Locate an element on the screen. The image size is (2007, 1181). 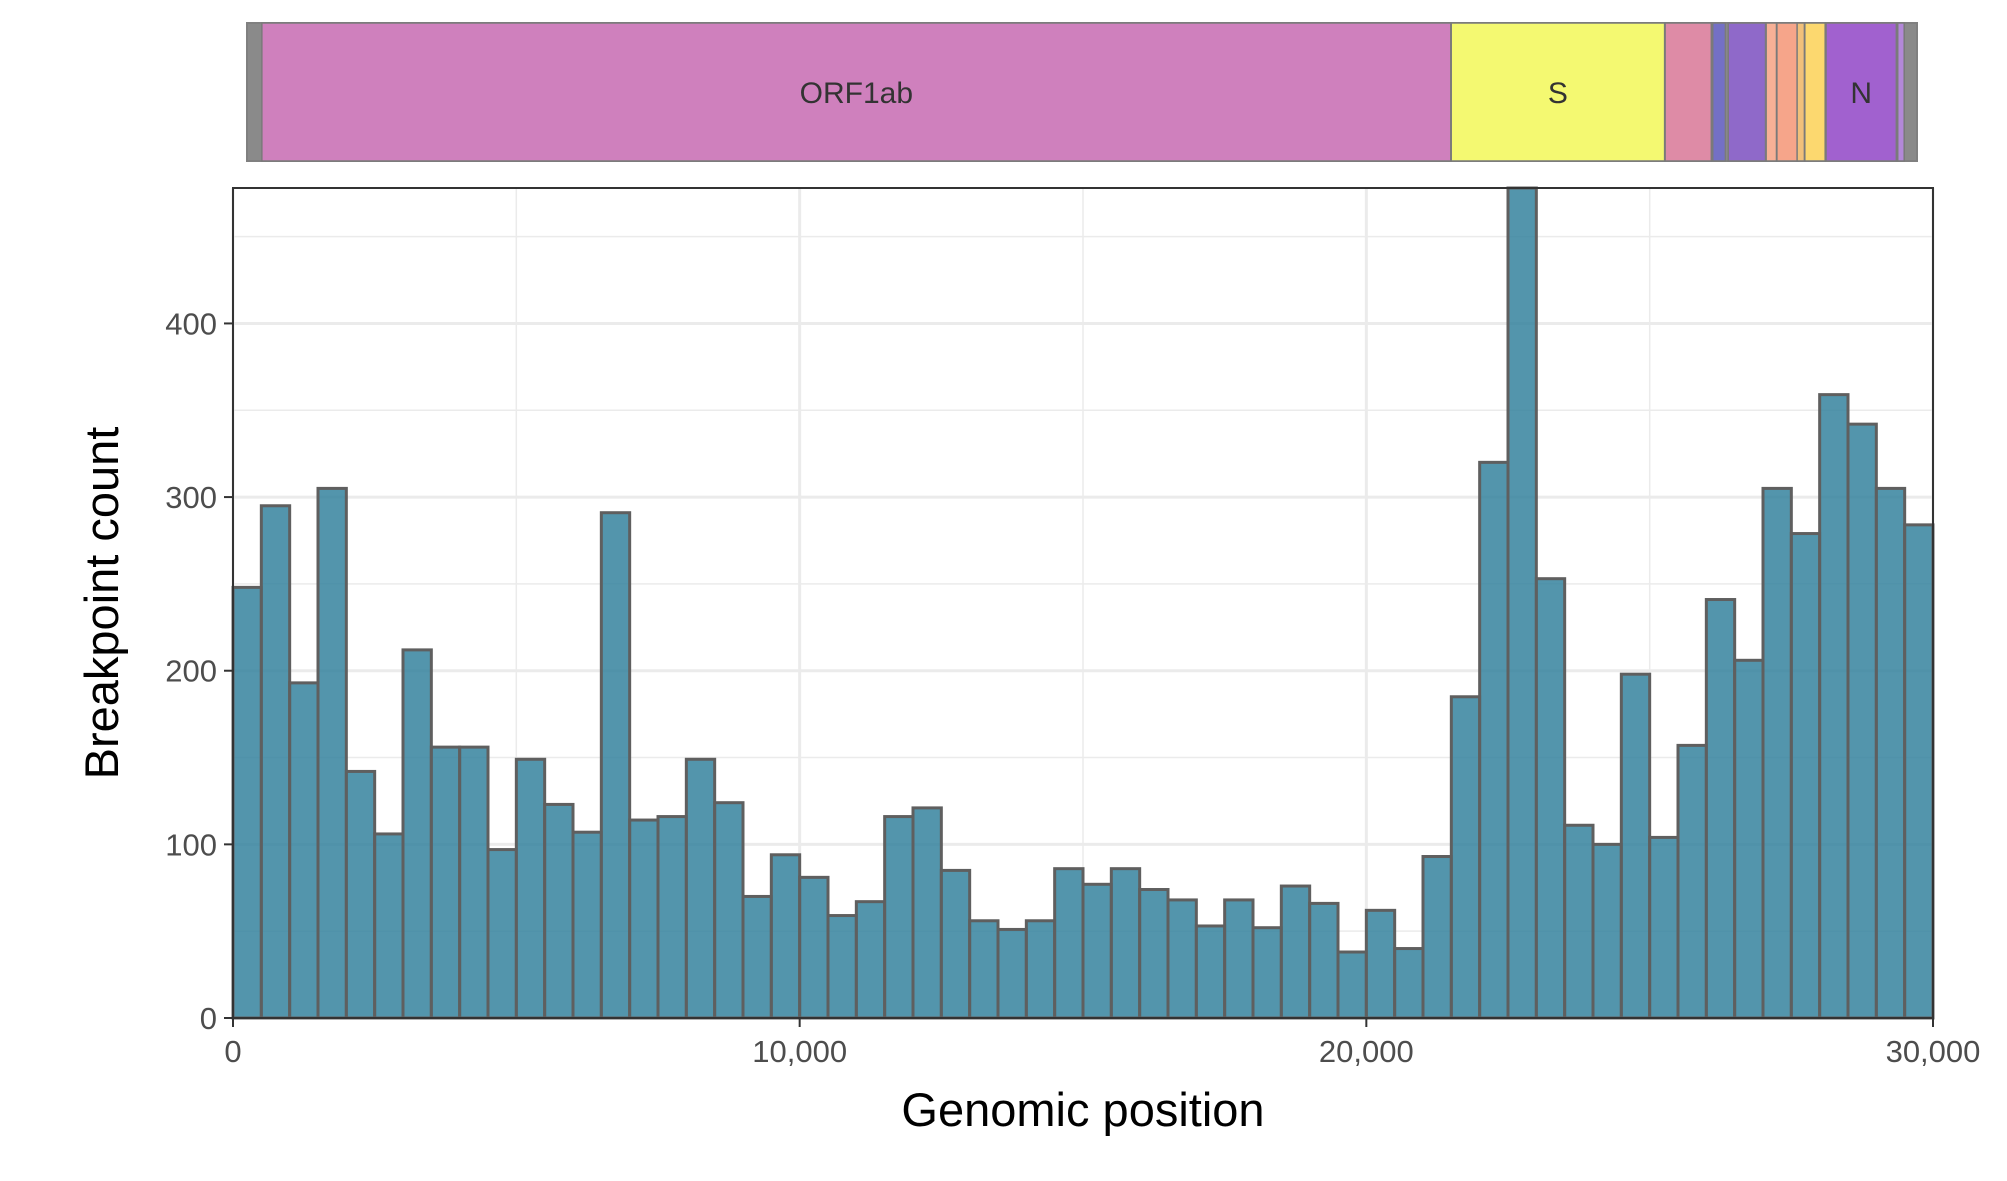
gene-segment-n is located at coordinates (1861, 92).